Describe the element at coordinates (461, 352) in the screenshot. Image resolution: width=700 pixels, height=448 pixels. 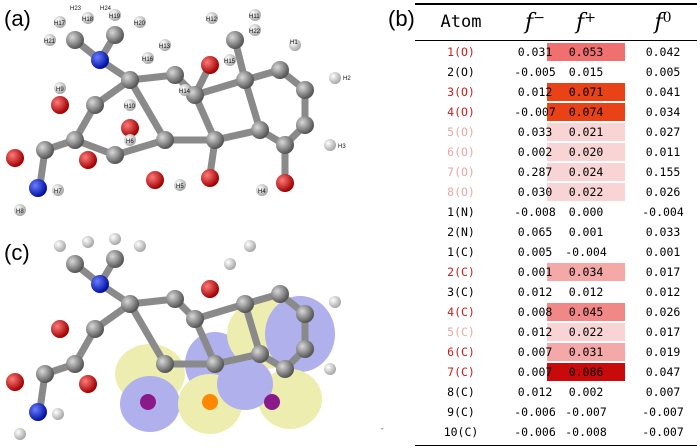
I see `cell-atom: 6(C)` at that location.